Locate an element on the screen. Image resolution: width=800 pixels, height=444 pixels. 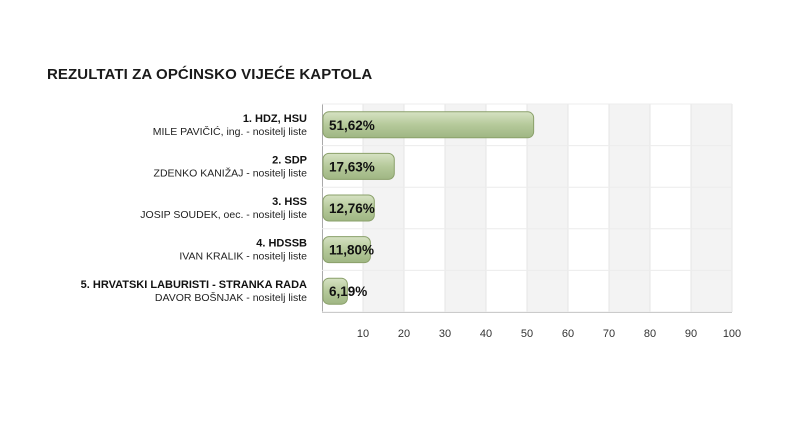
party-label: 1. HDZ, HSU is located at coordinates (275, 119).